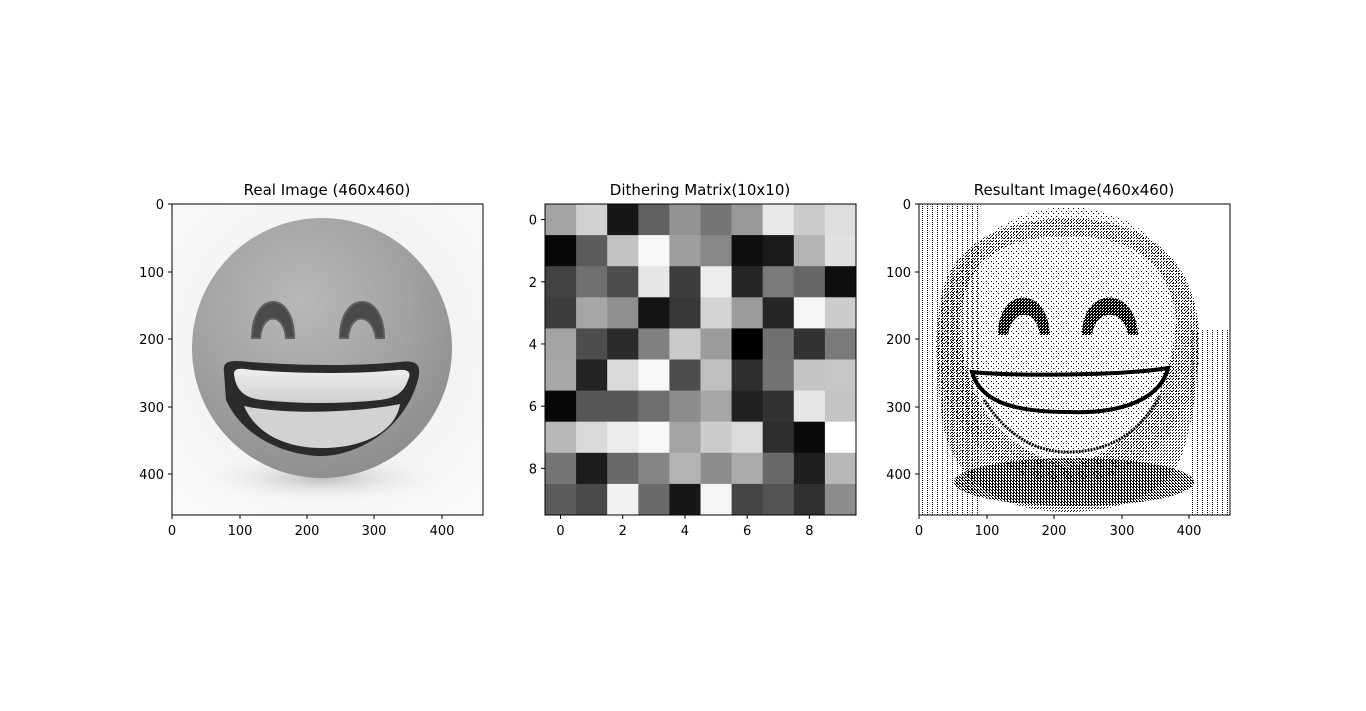 This screenshot has height=711, width=1366. I want to click on resultant-image-raster, so click(1074, 359).